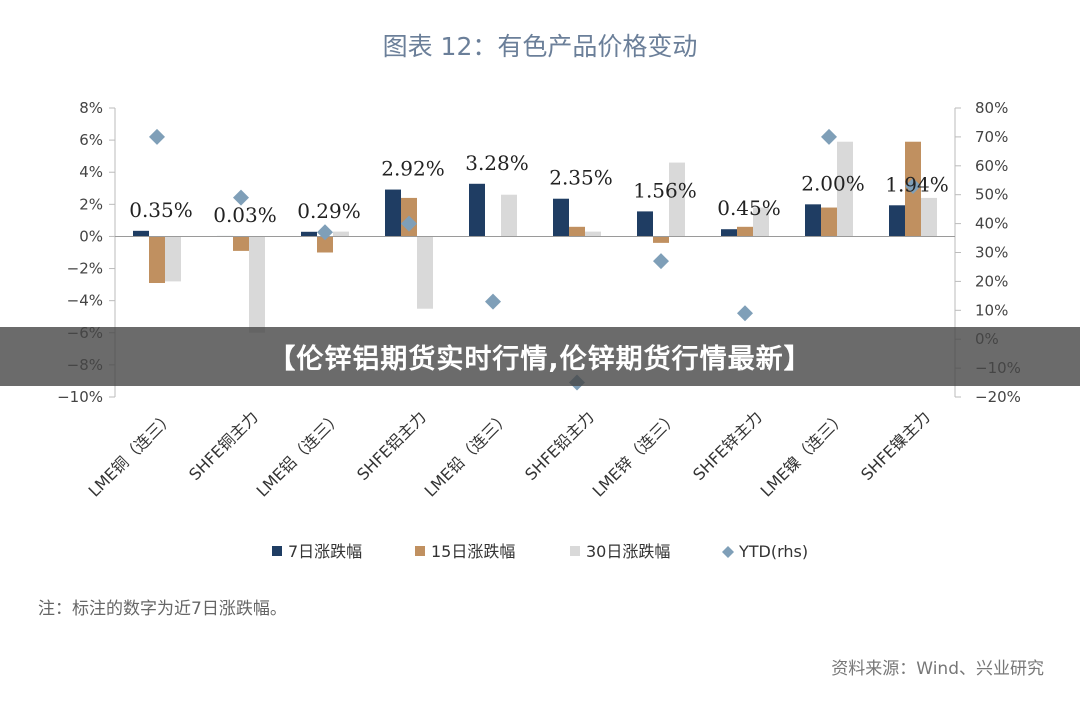  What do you see at coordinates (85, 301) in the screenshot?
I see `left-tick-label: −4%` at bounding box center [85, 301].